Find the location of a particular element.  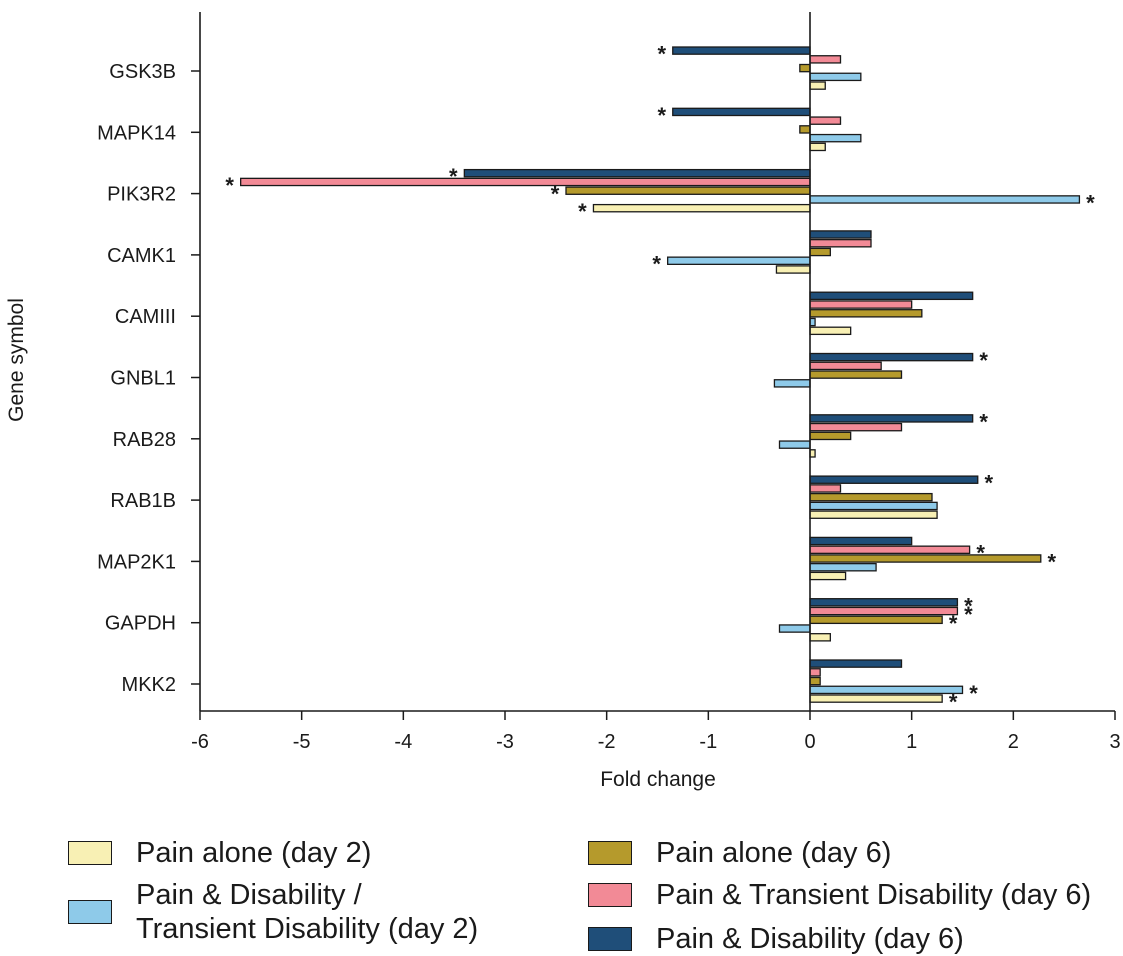

y-tick-label: RAB1B is located at coordinates (143, 501).